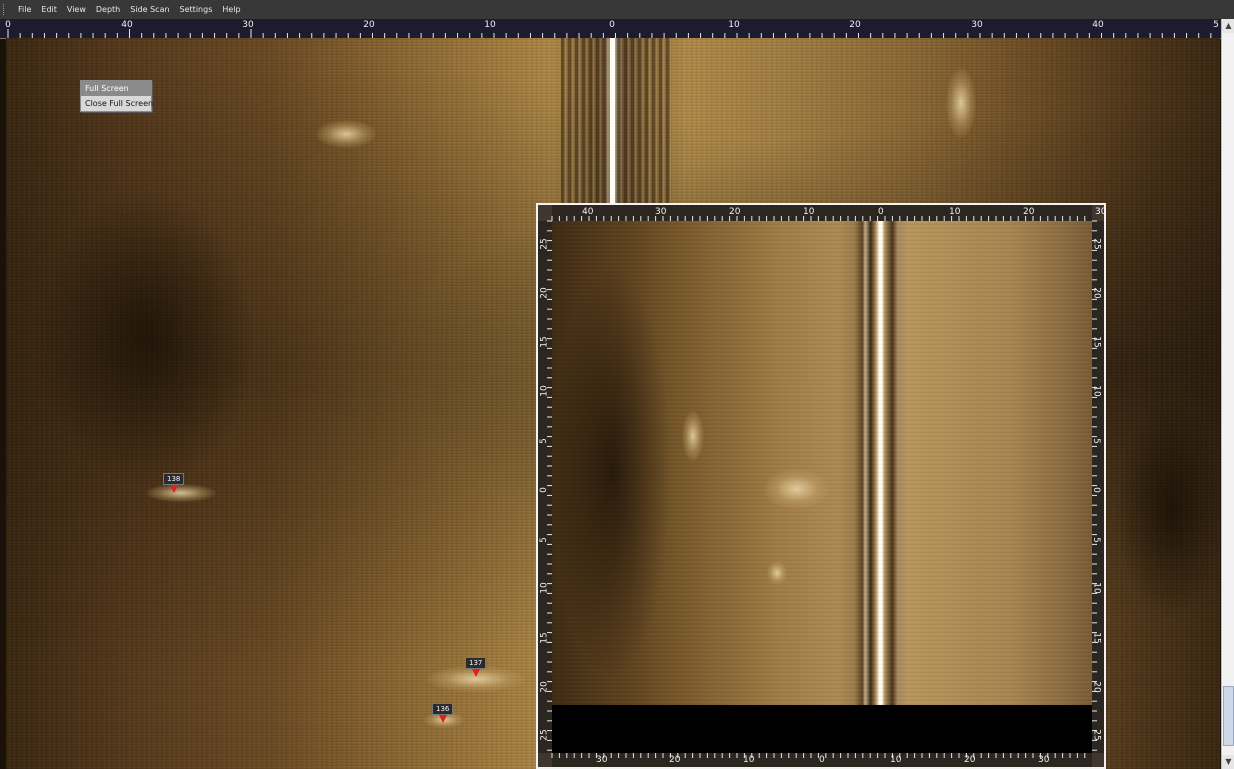  What do you see at coordinates (588, 212) in the screenshot?
I see `zoom-ruler-label: 40` at bounding box center [588, 212].